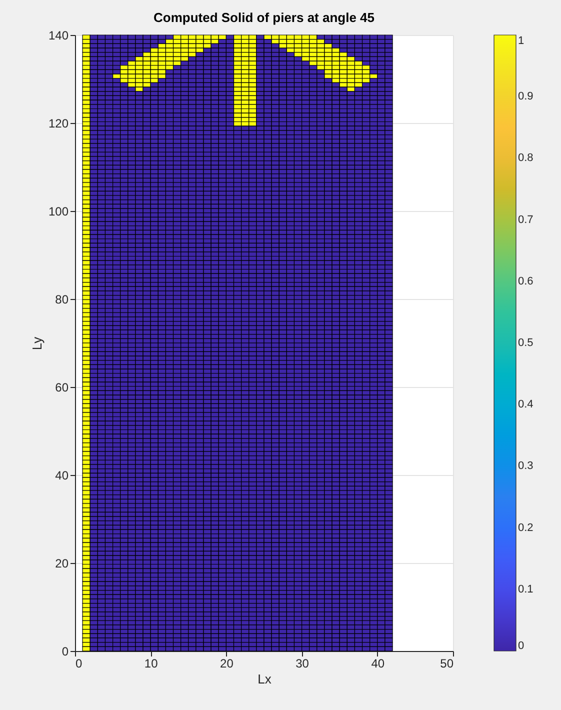 The width and height of the screenshot is (561, 710). What do you see at coordinates (521, 41) in the screenshot?
I see `color-bar-label: 1` at bounding box center [521, 41].